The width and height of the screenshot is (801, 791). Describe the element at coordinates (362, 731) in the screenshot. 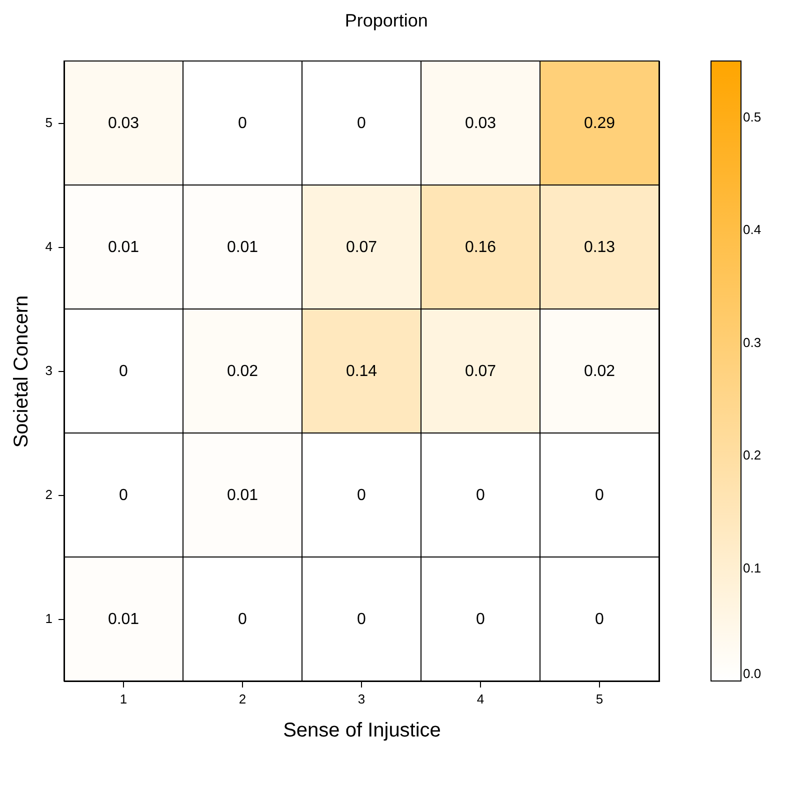

I see `x-axis-title: Sense of Injustice` at that location.